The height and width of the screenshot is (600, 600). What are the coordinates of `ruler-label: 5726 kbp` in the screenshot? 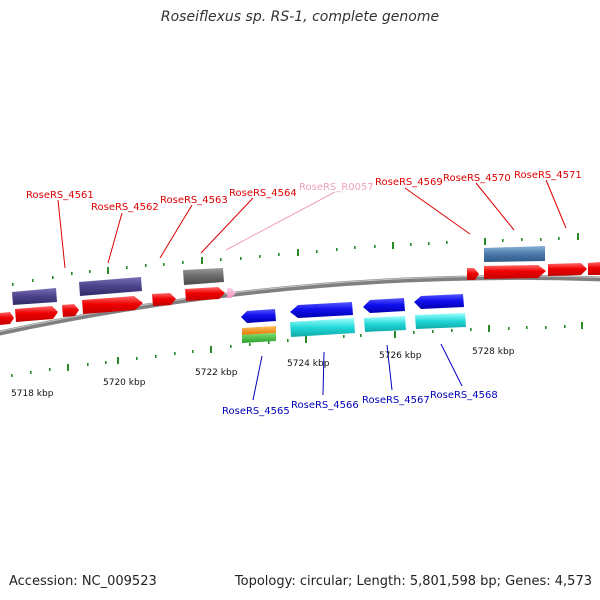 It's located at (400, 356).